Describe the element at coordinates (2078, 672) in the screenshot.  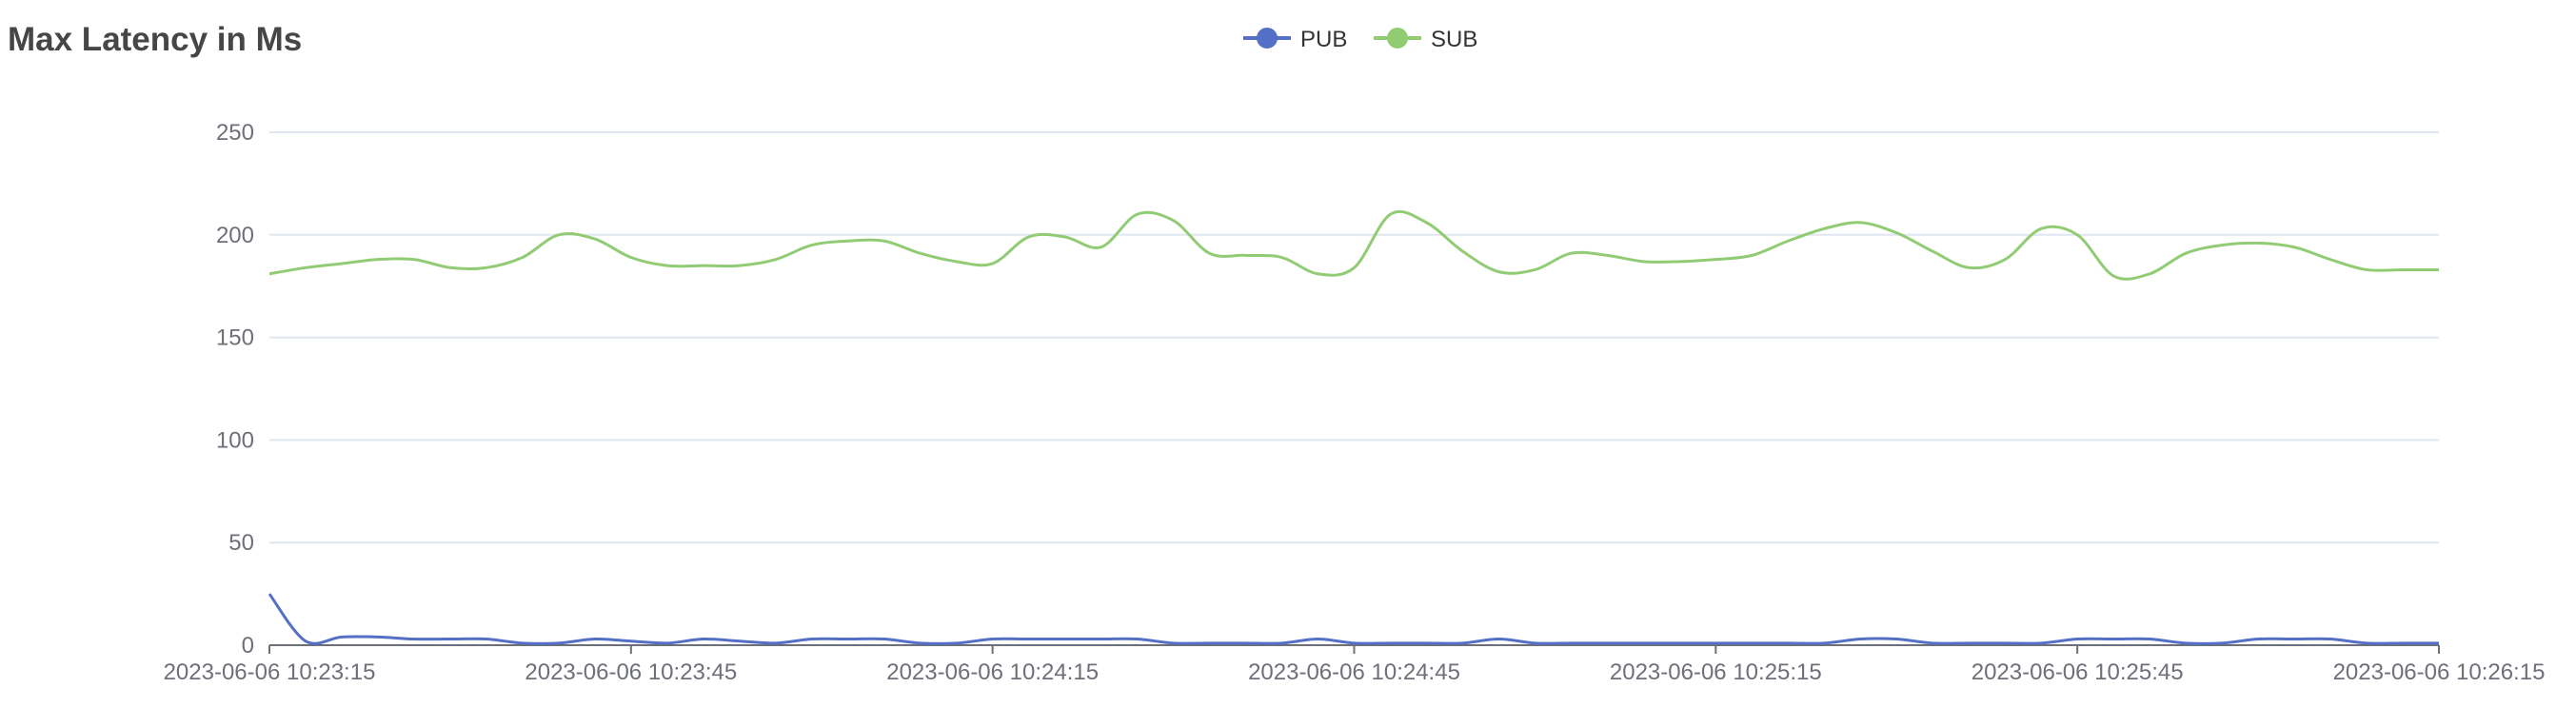
I see `x-tick-label: 2023-06-06 10:25:45` at that location.